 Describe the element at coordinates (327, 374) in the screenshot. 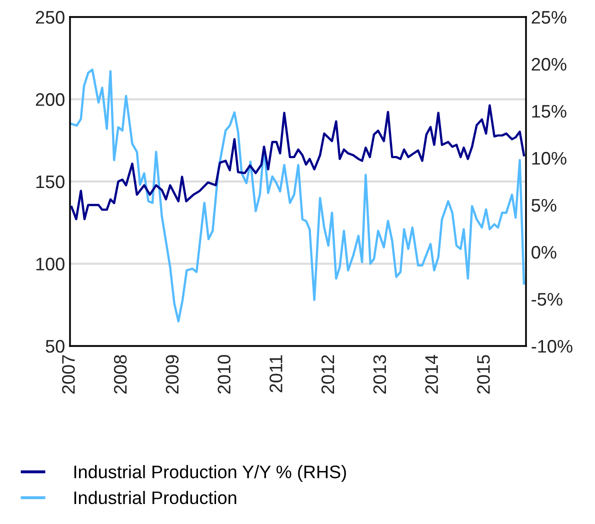

I see `x-tick-label: 2012` at that location.